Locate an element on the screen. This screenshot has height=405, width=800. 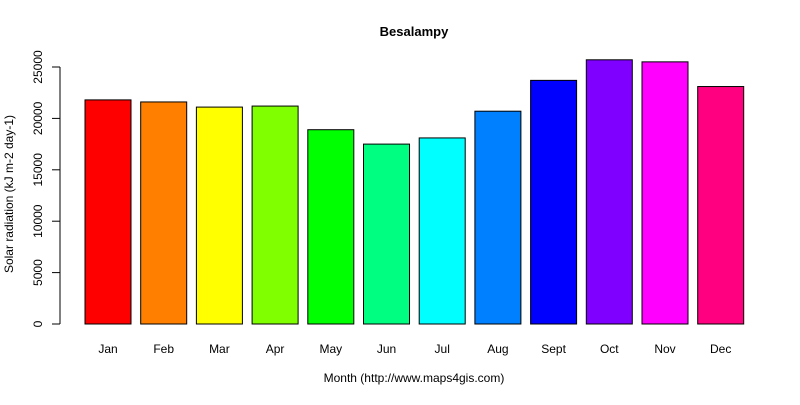
y-tick-label: 0 is located at coordinates (38, 323).